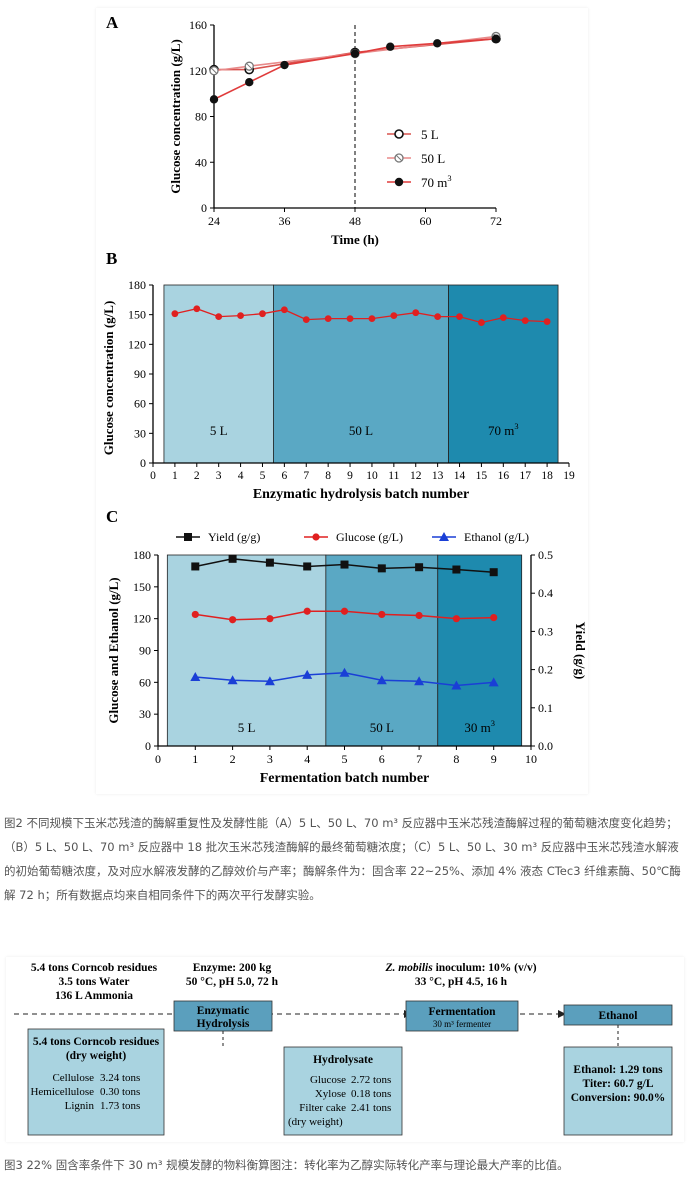 Image resolution: width=688 pixels, height=1177 pixels. I want to click on c-xtick-label: 3, so click(270, 759).